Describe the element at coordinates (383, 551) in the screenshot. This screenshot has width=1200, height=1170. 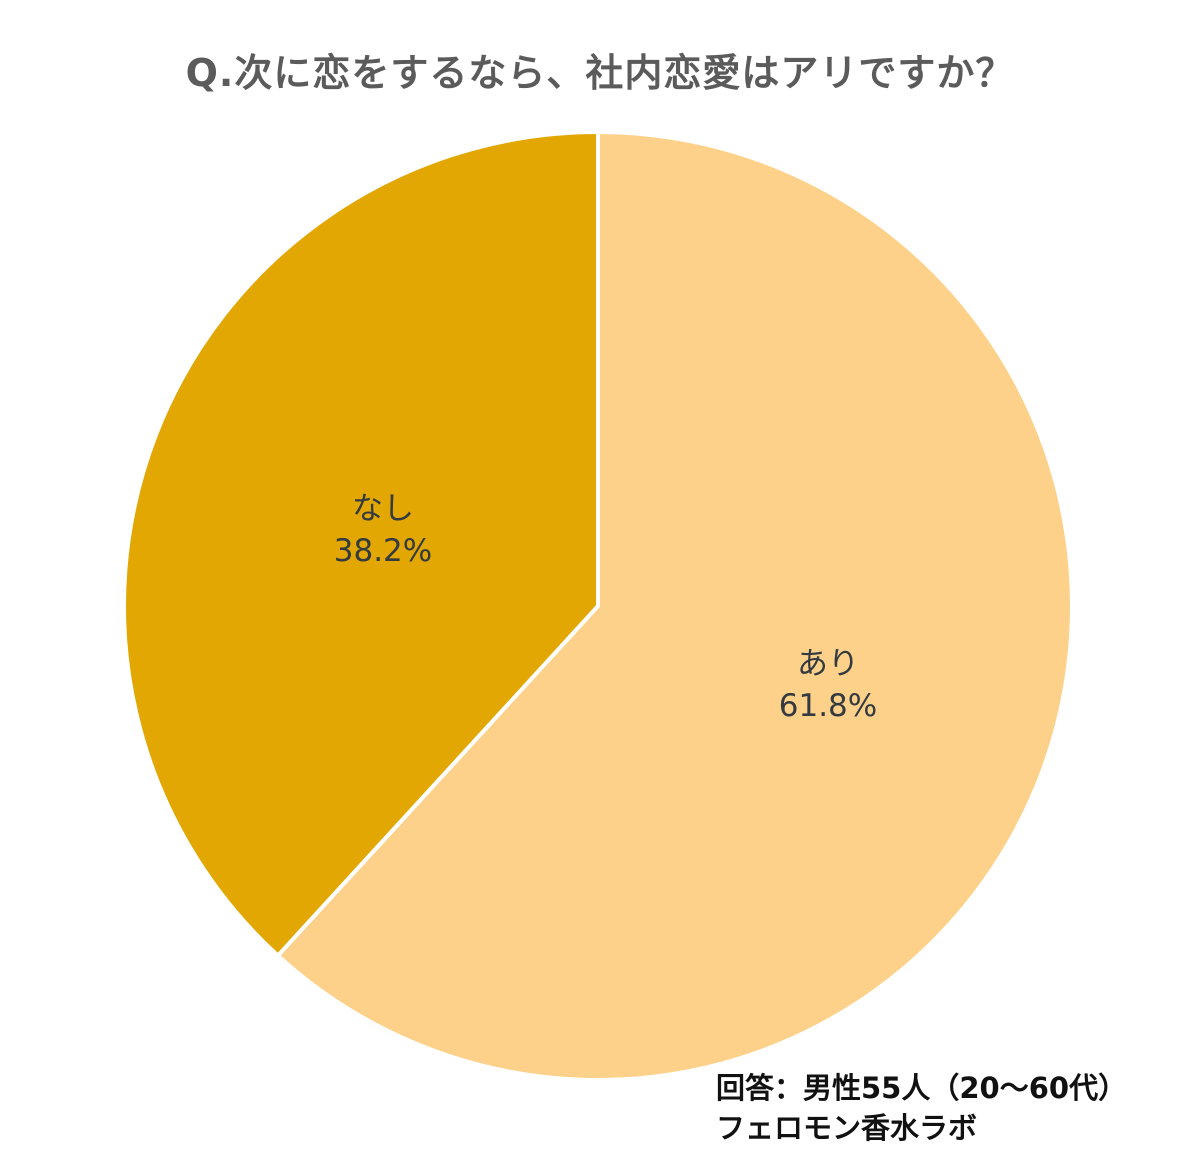
I see `slice-pct-nashi: 38.2%` at that location.